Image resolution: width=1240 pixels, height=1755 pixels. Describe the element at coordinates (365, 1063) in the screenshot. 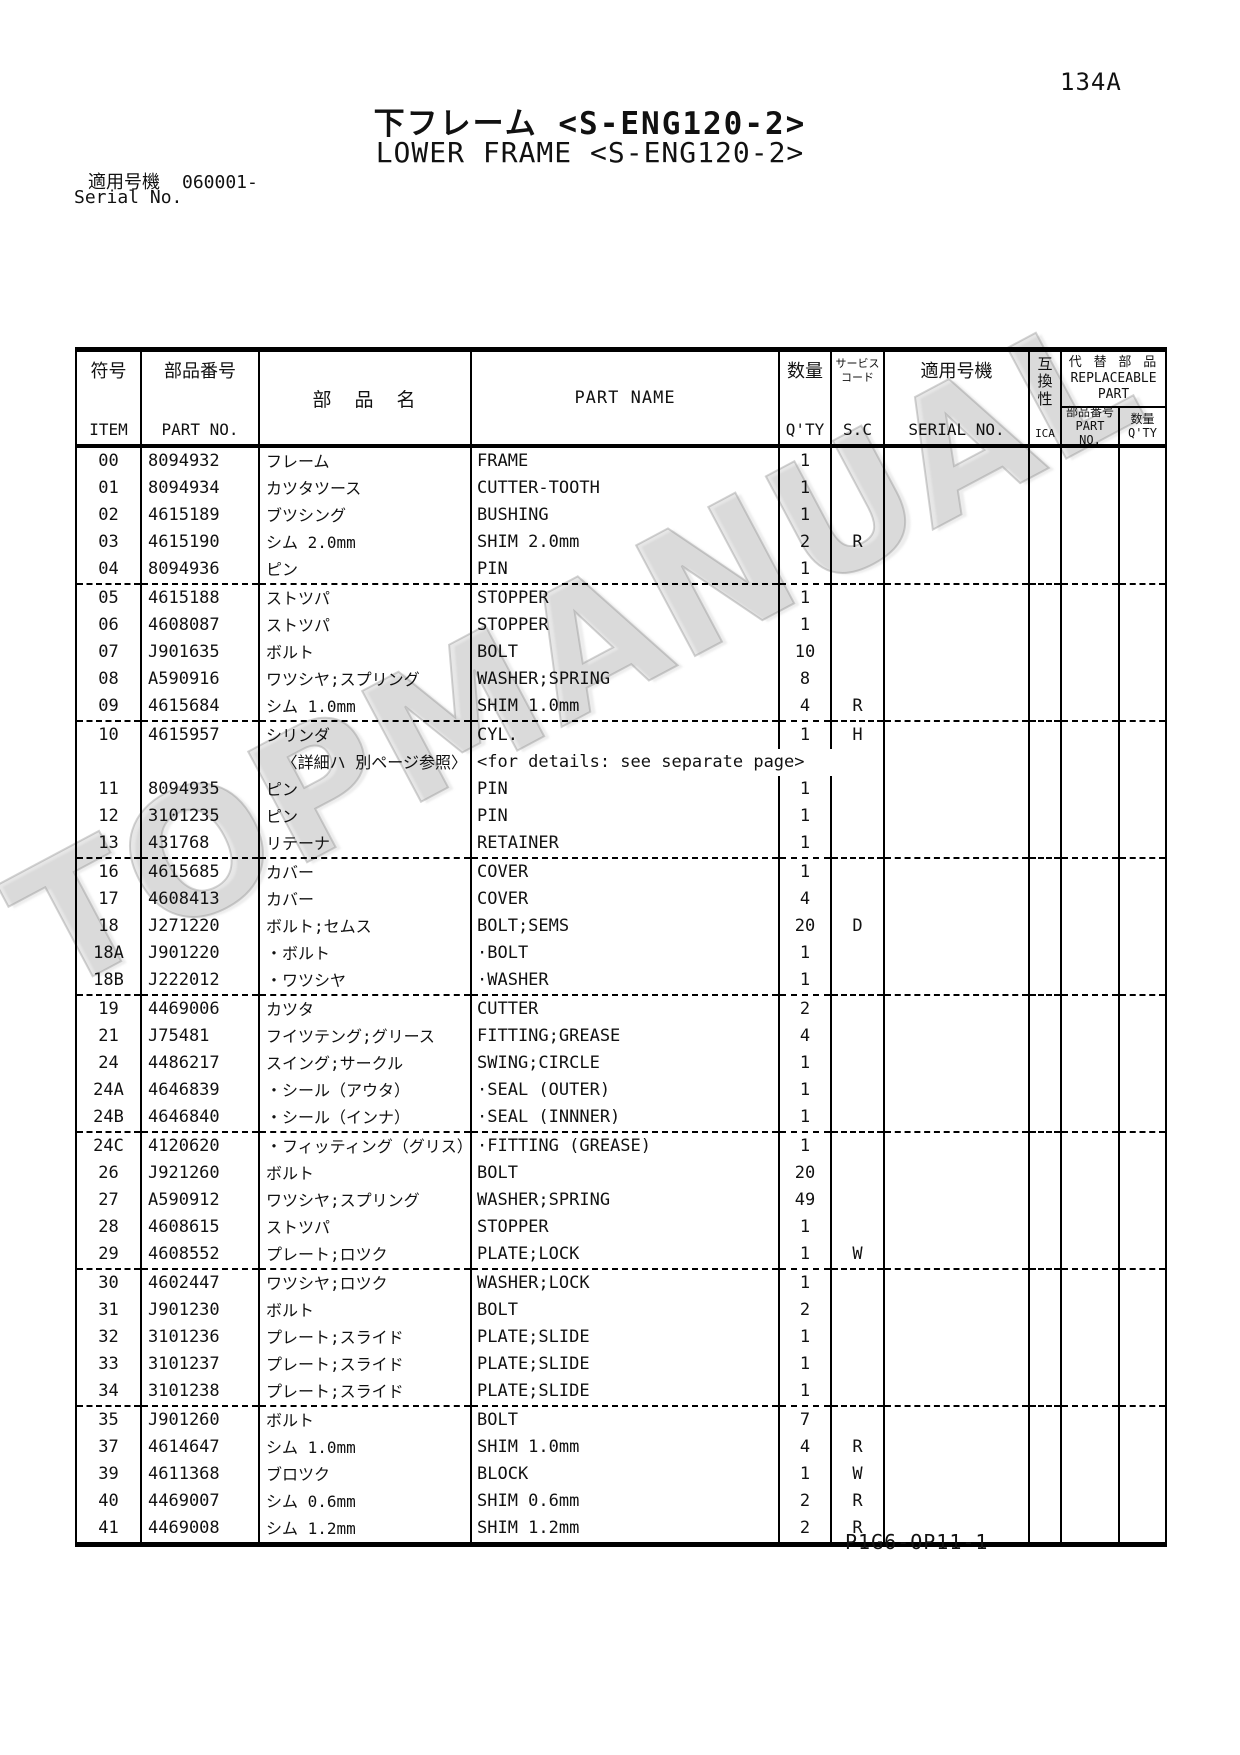

I see `part-name-jp-cell: スイング;サークル` at that location.